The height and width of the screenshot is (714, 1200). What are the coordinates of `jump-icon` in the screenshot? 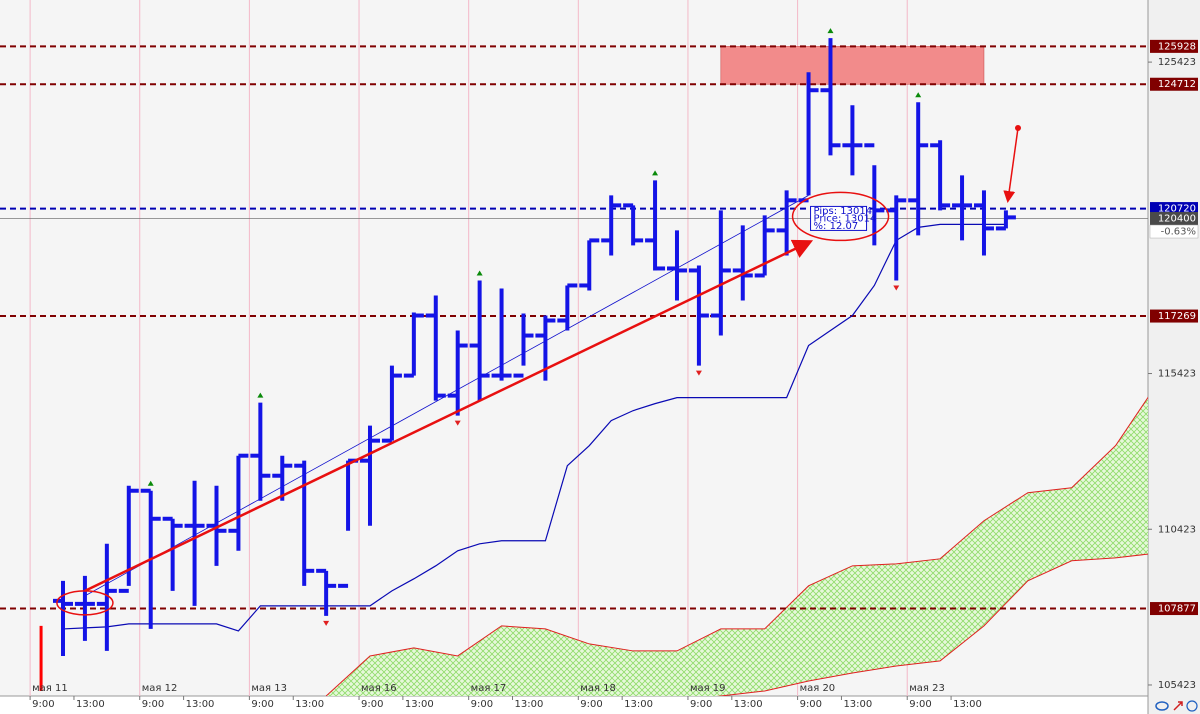 It's located at (1178, 706).